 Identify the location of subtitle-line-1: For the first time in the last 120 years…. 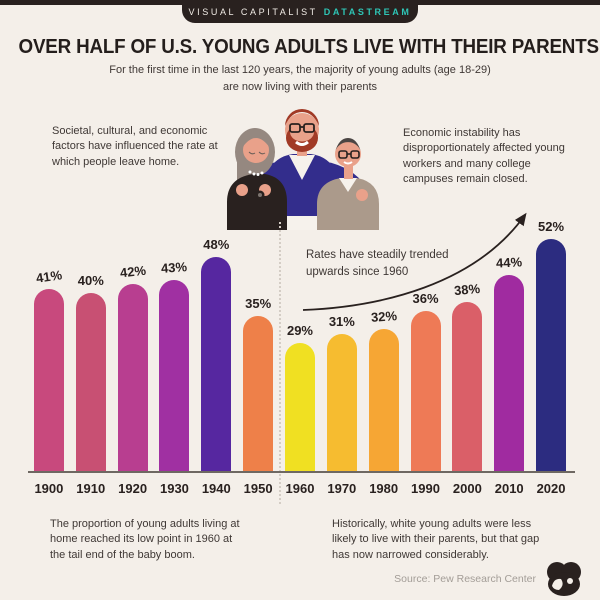
(300, 70).